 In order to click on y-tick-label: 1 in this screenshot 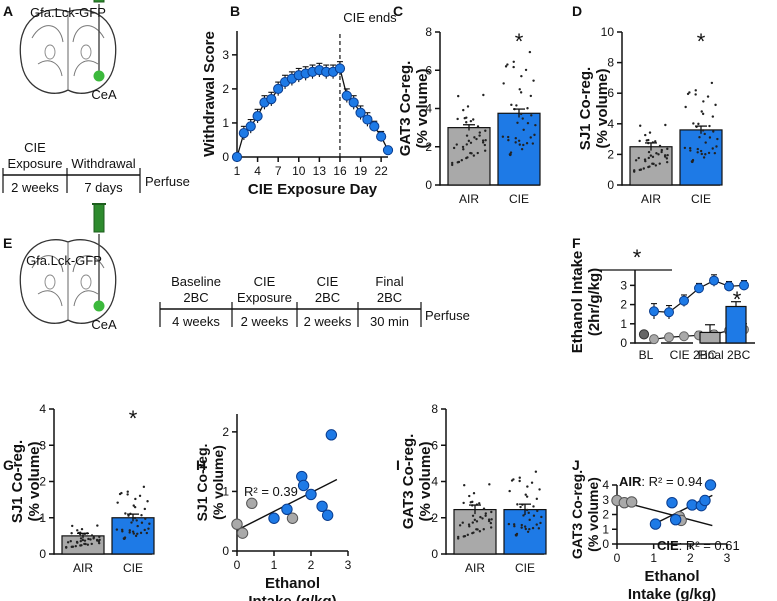, I will do `click(623, 324)`.